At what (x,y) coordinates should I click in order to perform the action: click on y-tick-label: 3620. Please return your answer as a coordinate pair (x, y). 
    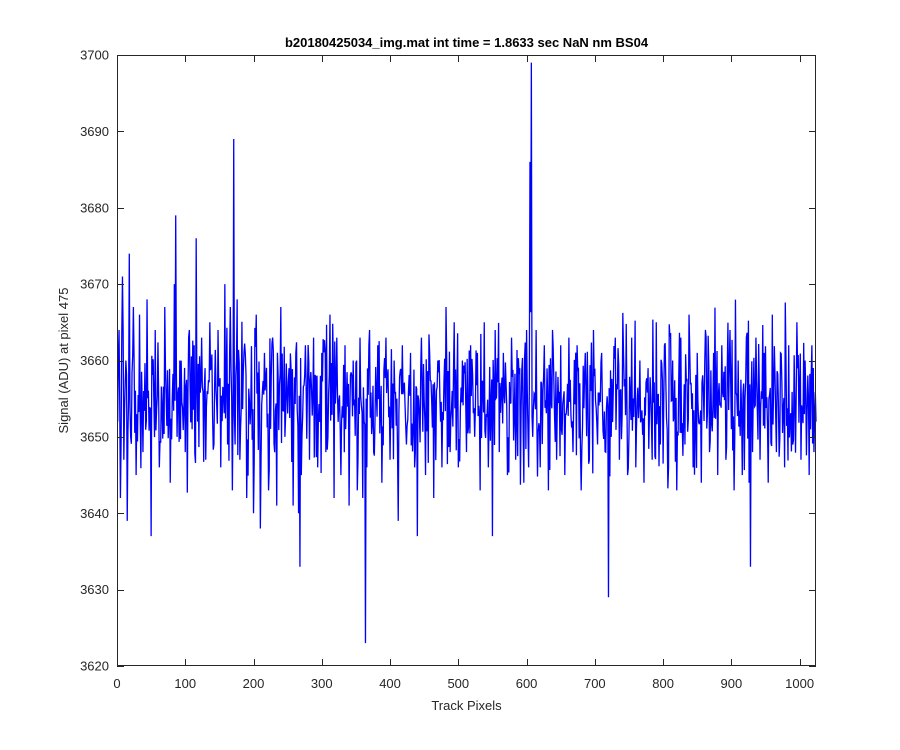
    Looking at the image, I should click on (94, 666).